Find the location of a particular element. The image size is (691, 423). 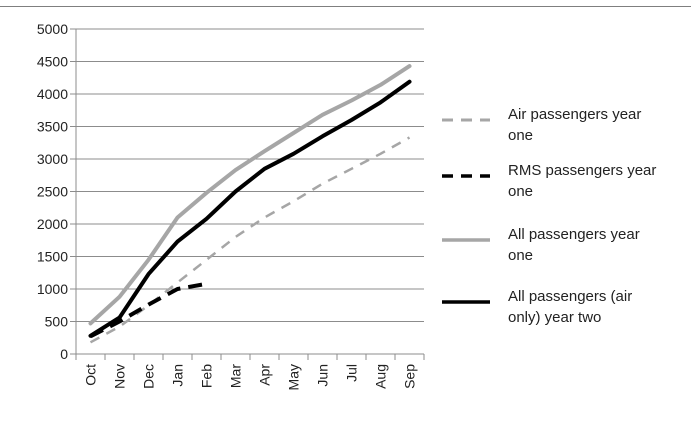

legend-label-line: All passengers year is located at coordinates (574, 234).